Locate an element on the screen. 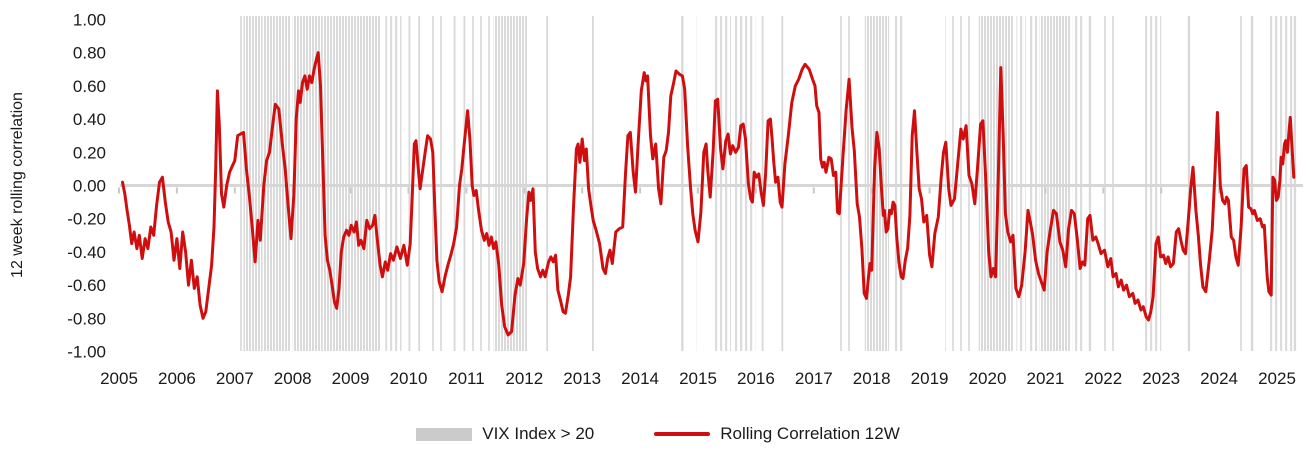 The width and height of the screenshot is (1316, 465). x-axis-tick-label: 2018 is located at coordinates (872, 378).